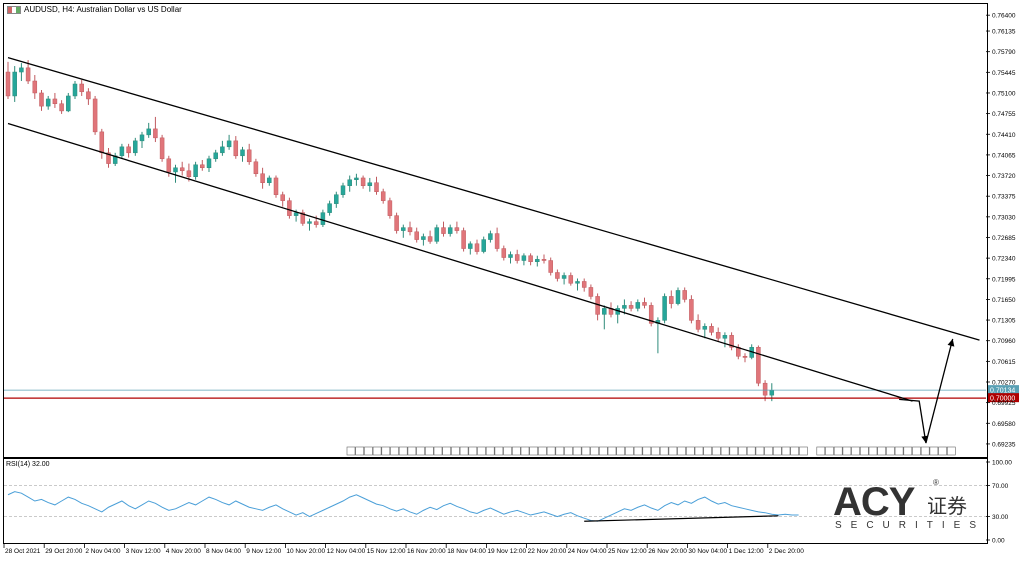  What do you see at coordinates (403, 506) in the screenshot?
I see `rsi-line` at bounding box center [403, 506].